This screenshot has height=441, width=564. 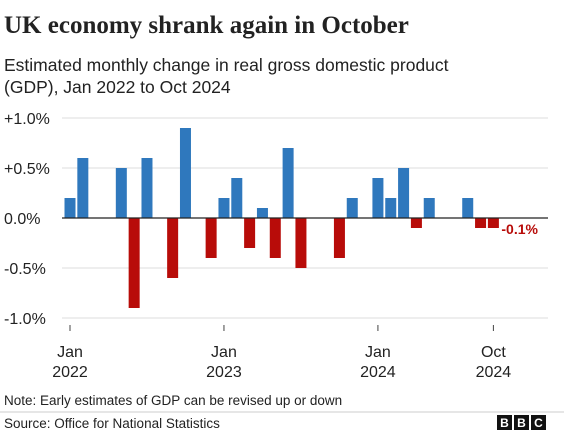 I want to click on chart-title: UK economy shrank again in October, so click(x=206, y=25).